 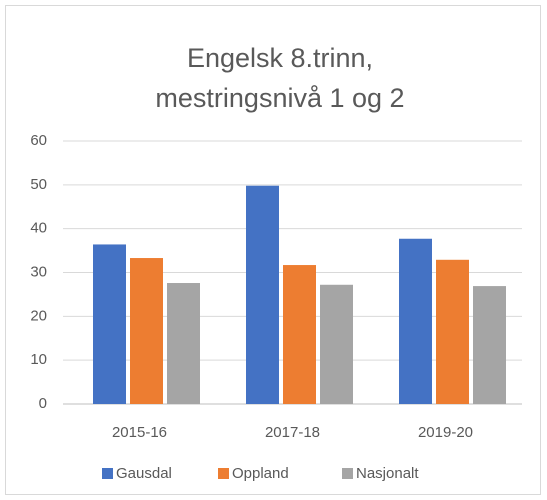 What do you see at coordinates (144, 473) in the screenshot?
I see `legend-label: Gausdal` at bounding box center [144, 473].